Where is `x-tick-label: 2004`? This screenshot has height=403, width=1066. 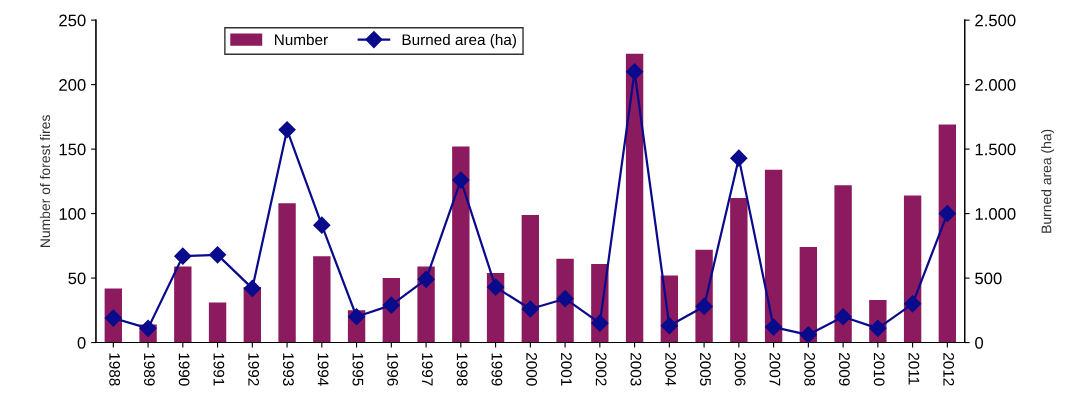 x-tick-label: 2004 is located at coordinates (671, 369).